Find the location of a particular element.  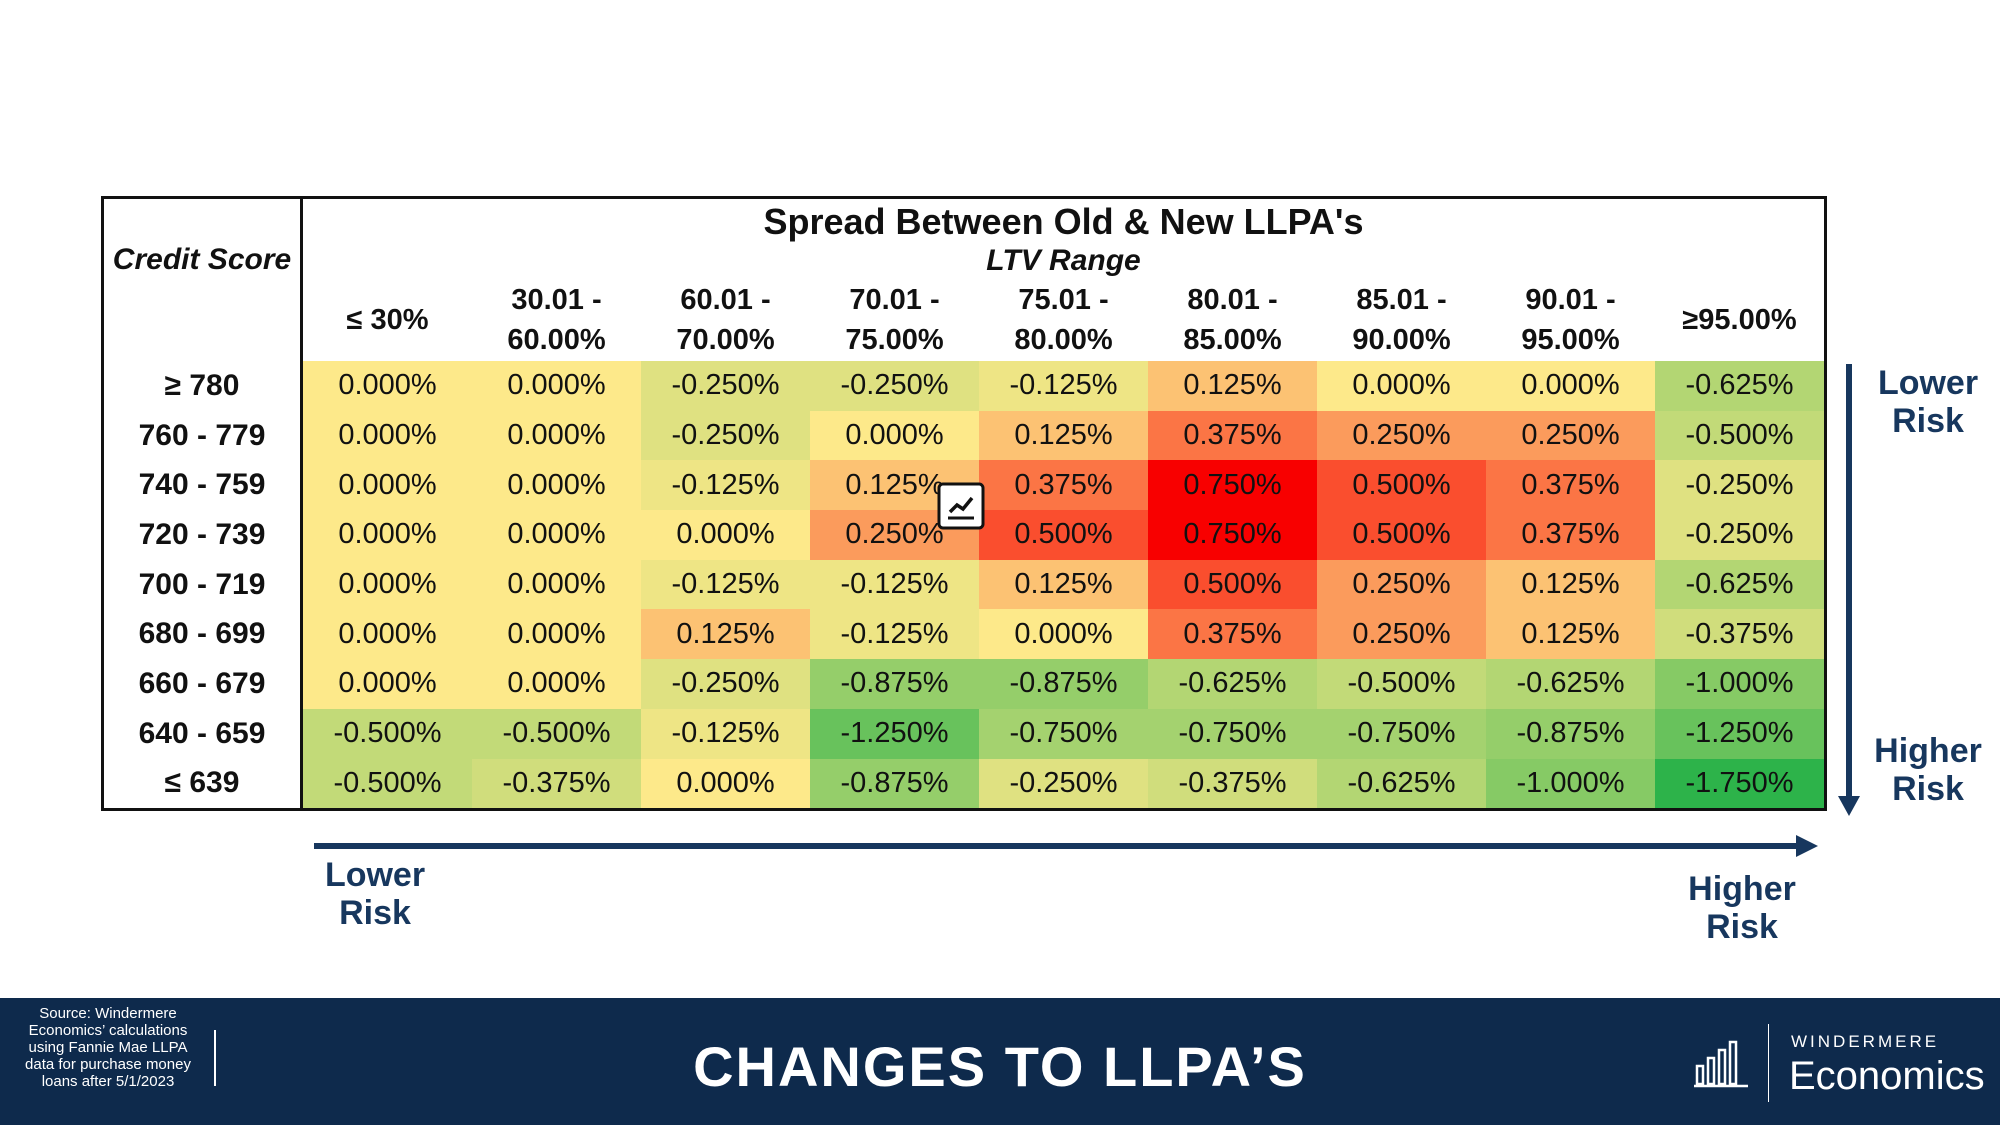

credit-score-row-label: 760 - 779 is located at coordinates (202, 435).